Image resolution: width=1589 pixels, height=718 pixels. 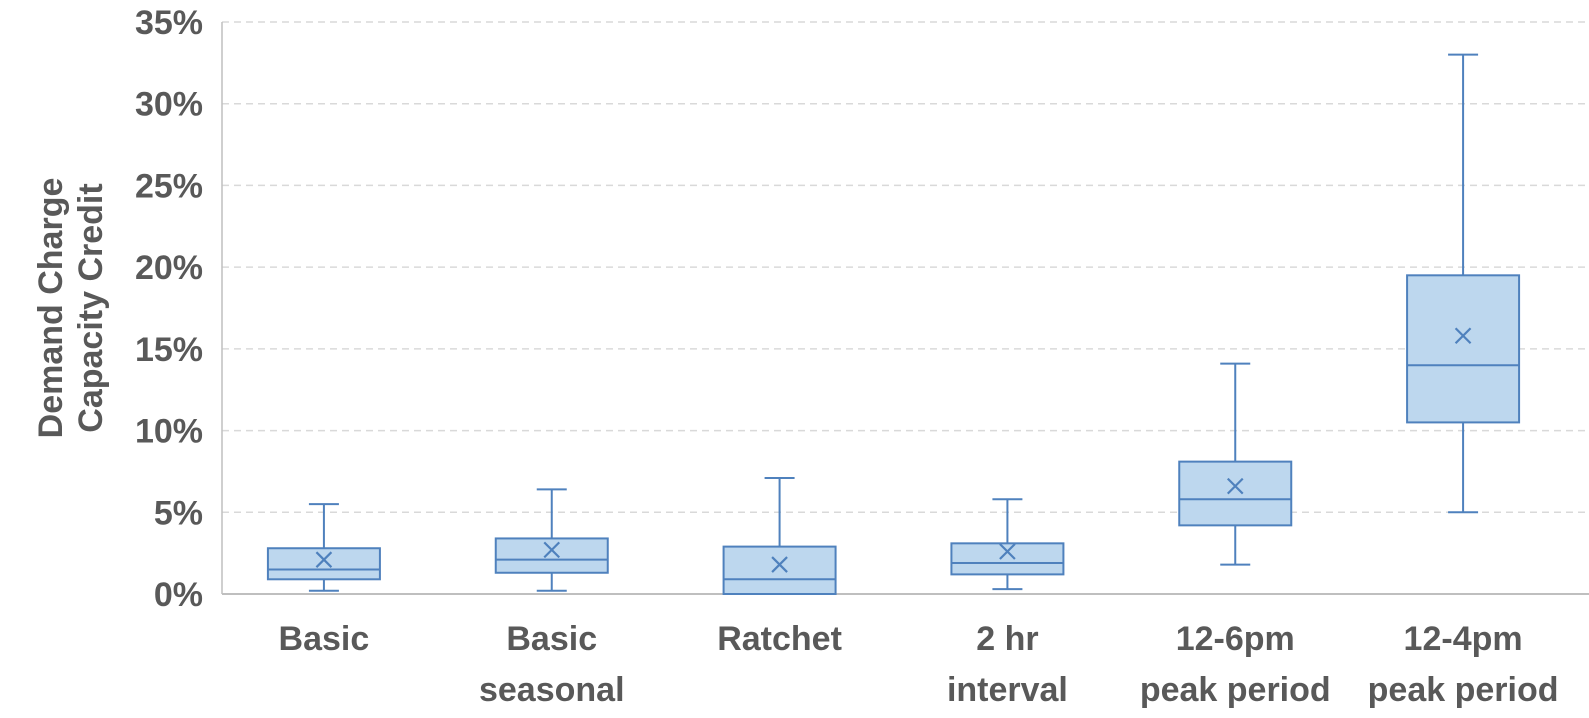 What do you see at coordinates (1235, 639) in the screenshot?
I see `x-category-label: 12-6pm` at bounding box center [1235, 639].